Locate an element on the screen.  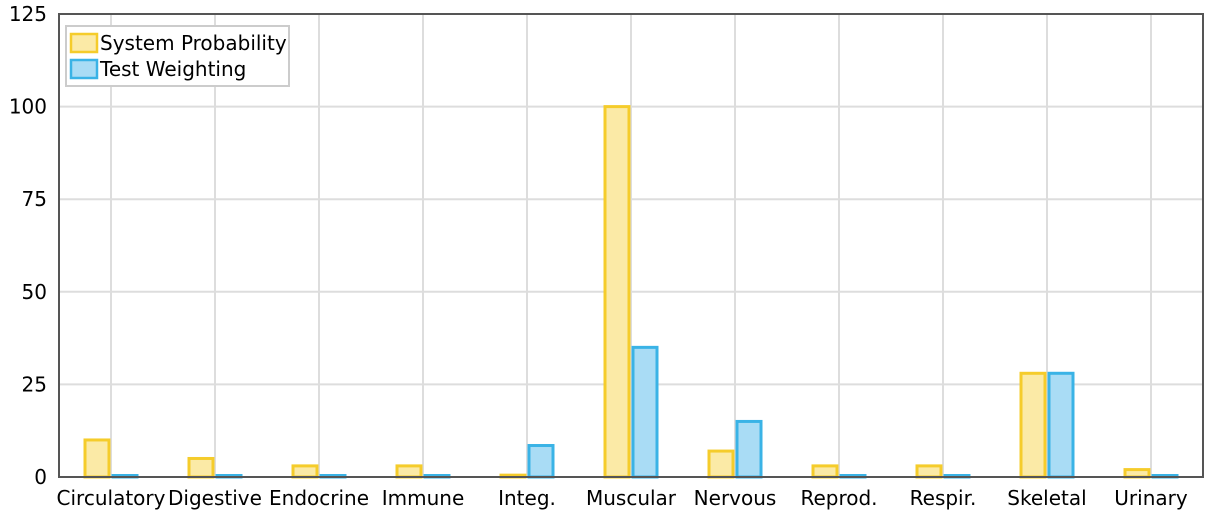
x-tick-label: Reprod. is located at coordinates (838, 498).